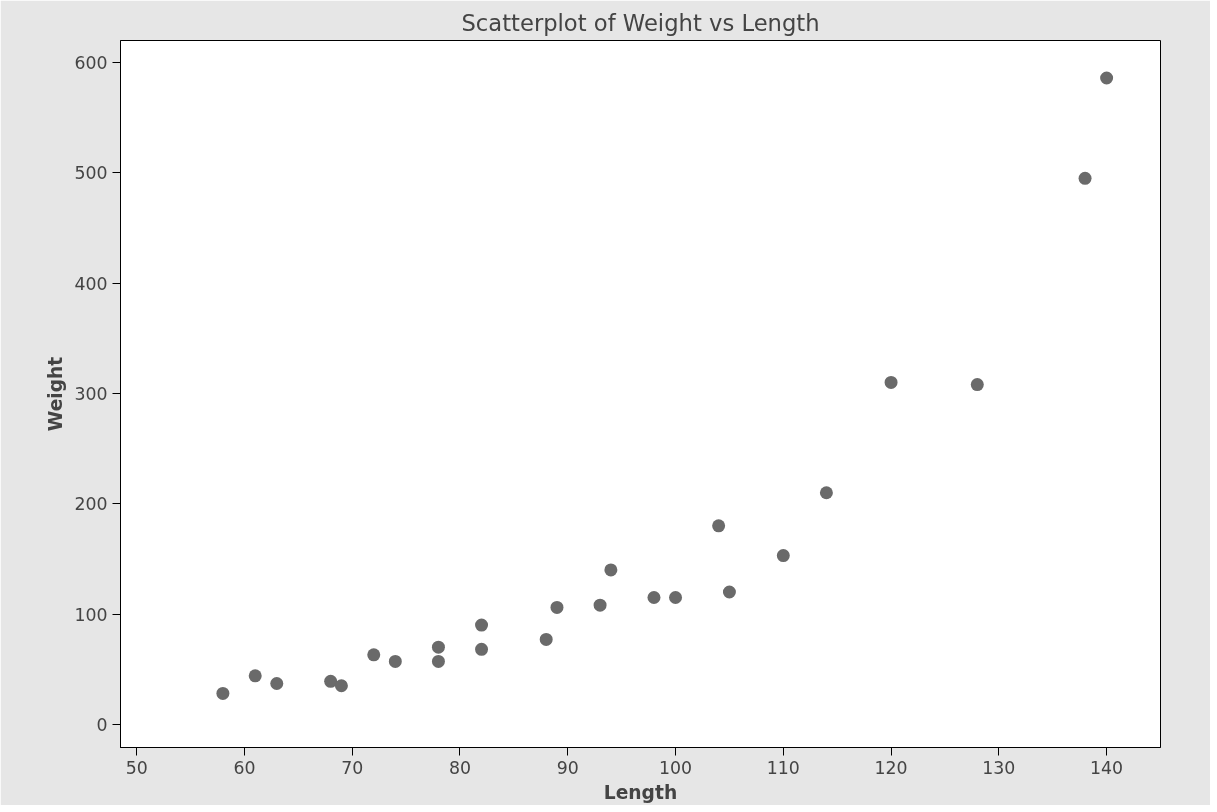 The image size is (1217, 812). Describe the element at coordinates (91, 614) in the screenshot. I see `y-tick-label: 100` at that location.